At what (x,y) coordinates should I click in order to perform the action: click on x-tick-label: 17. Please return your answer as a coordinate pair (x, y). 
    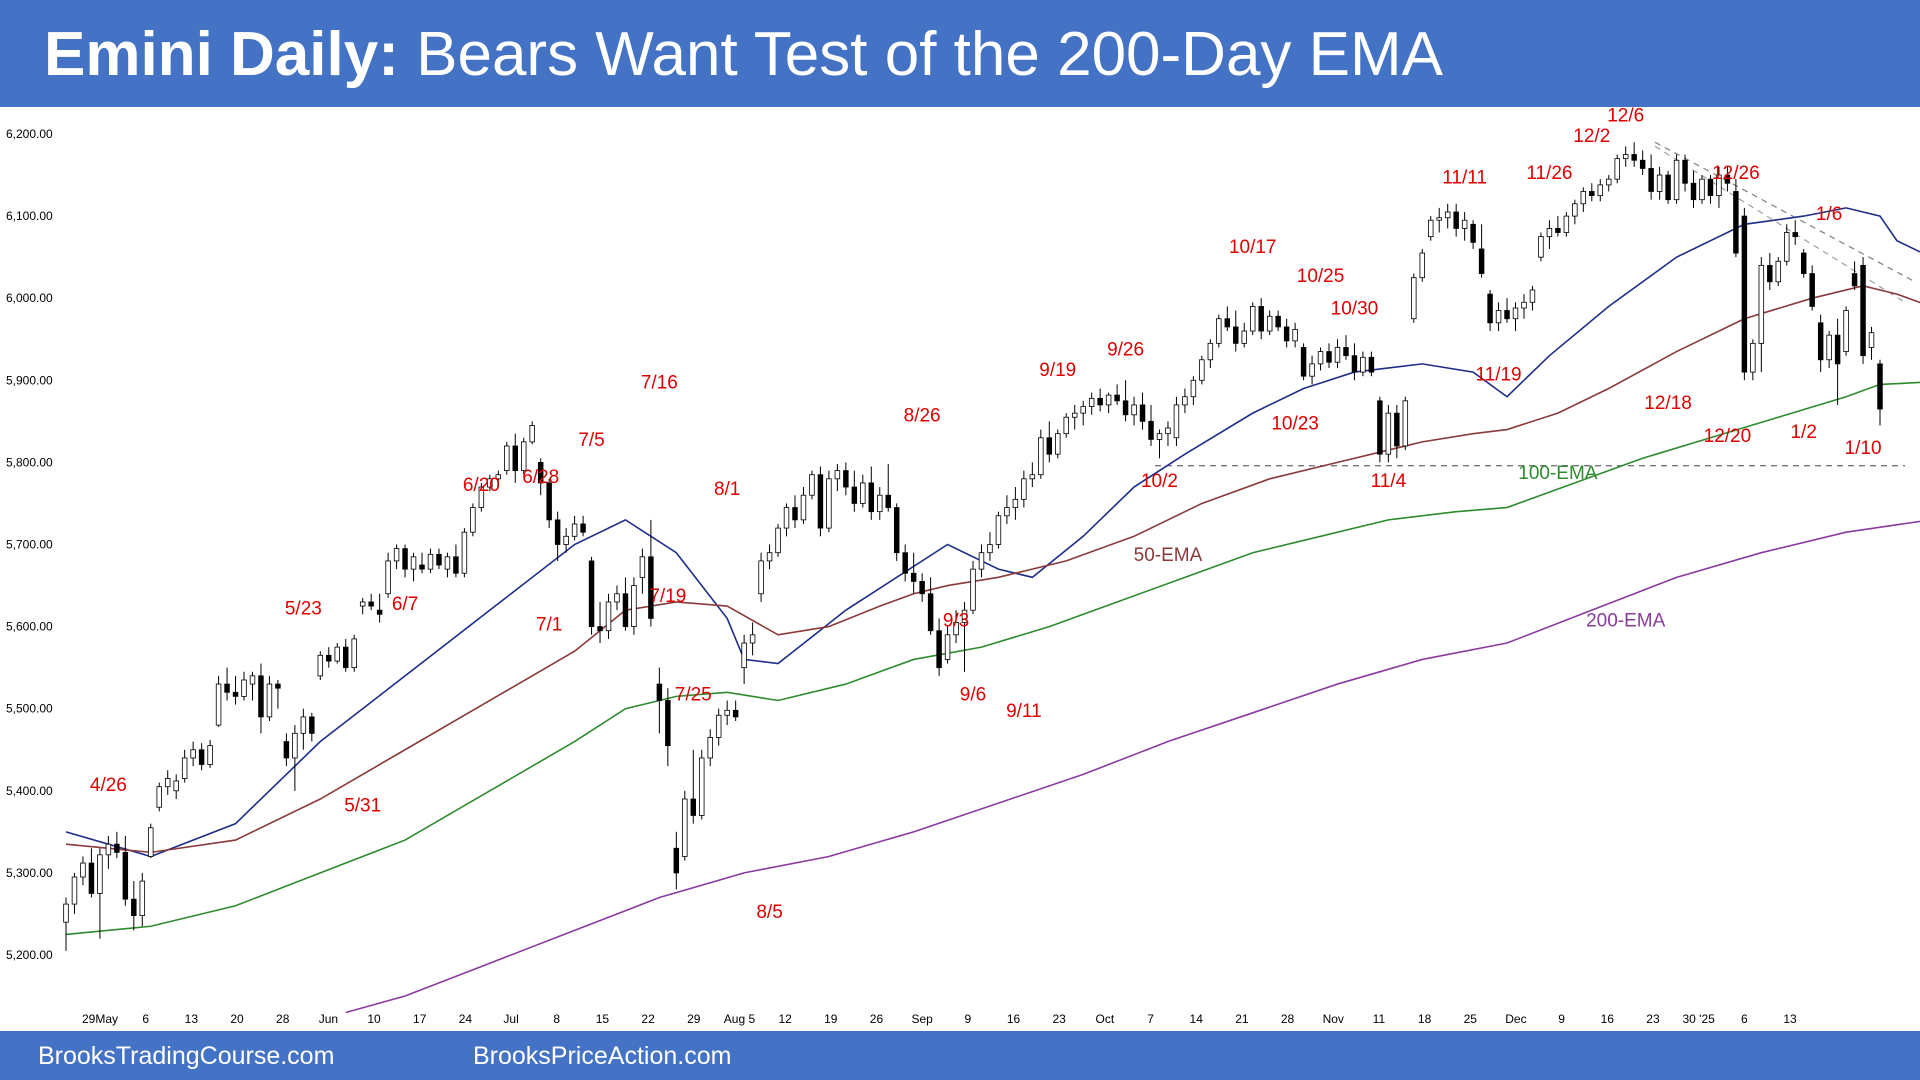
    Looking at the image, I should click on (420, 1019).